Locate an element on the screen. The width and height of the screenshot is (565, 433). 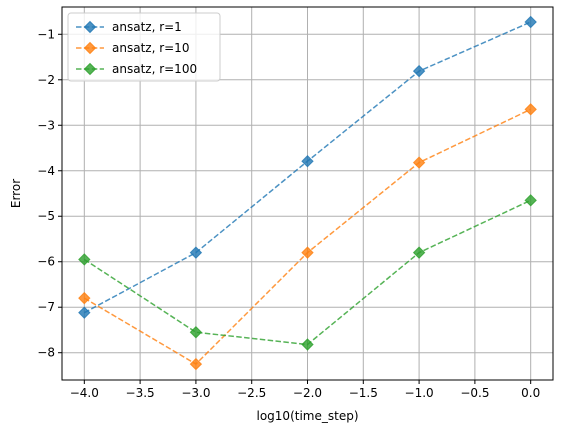
x-tick-label: −1.5 is located at coordinates (363, 393).